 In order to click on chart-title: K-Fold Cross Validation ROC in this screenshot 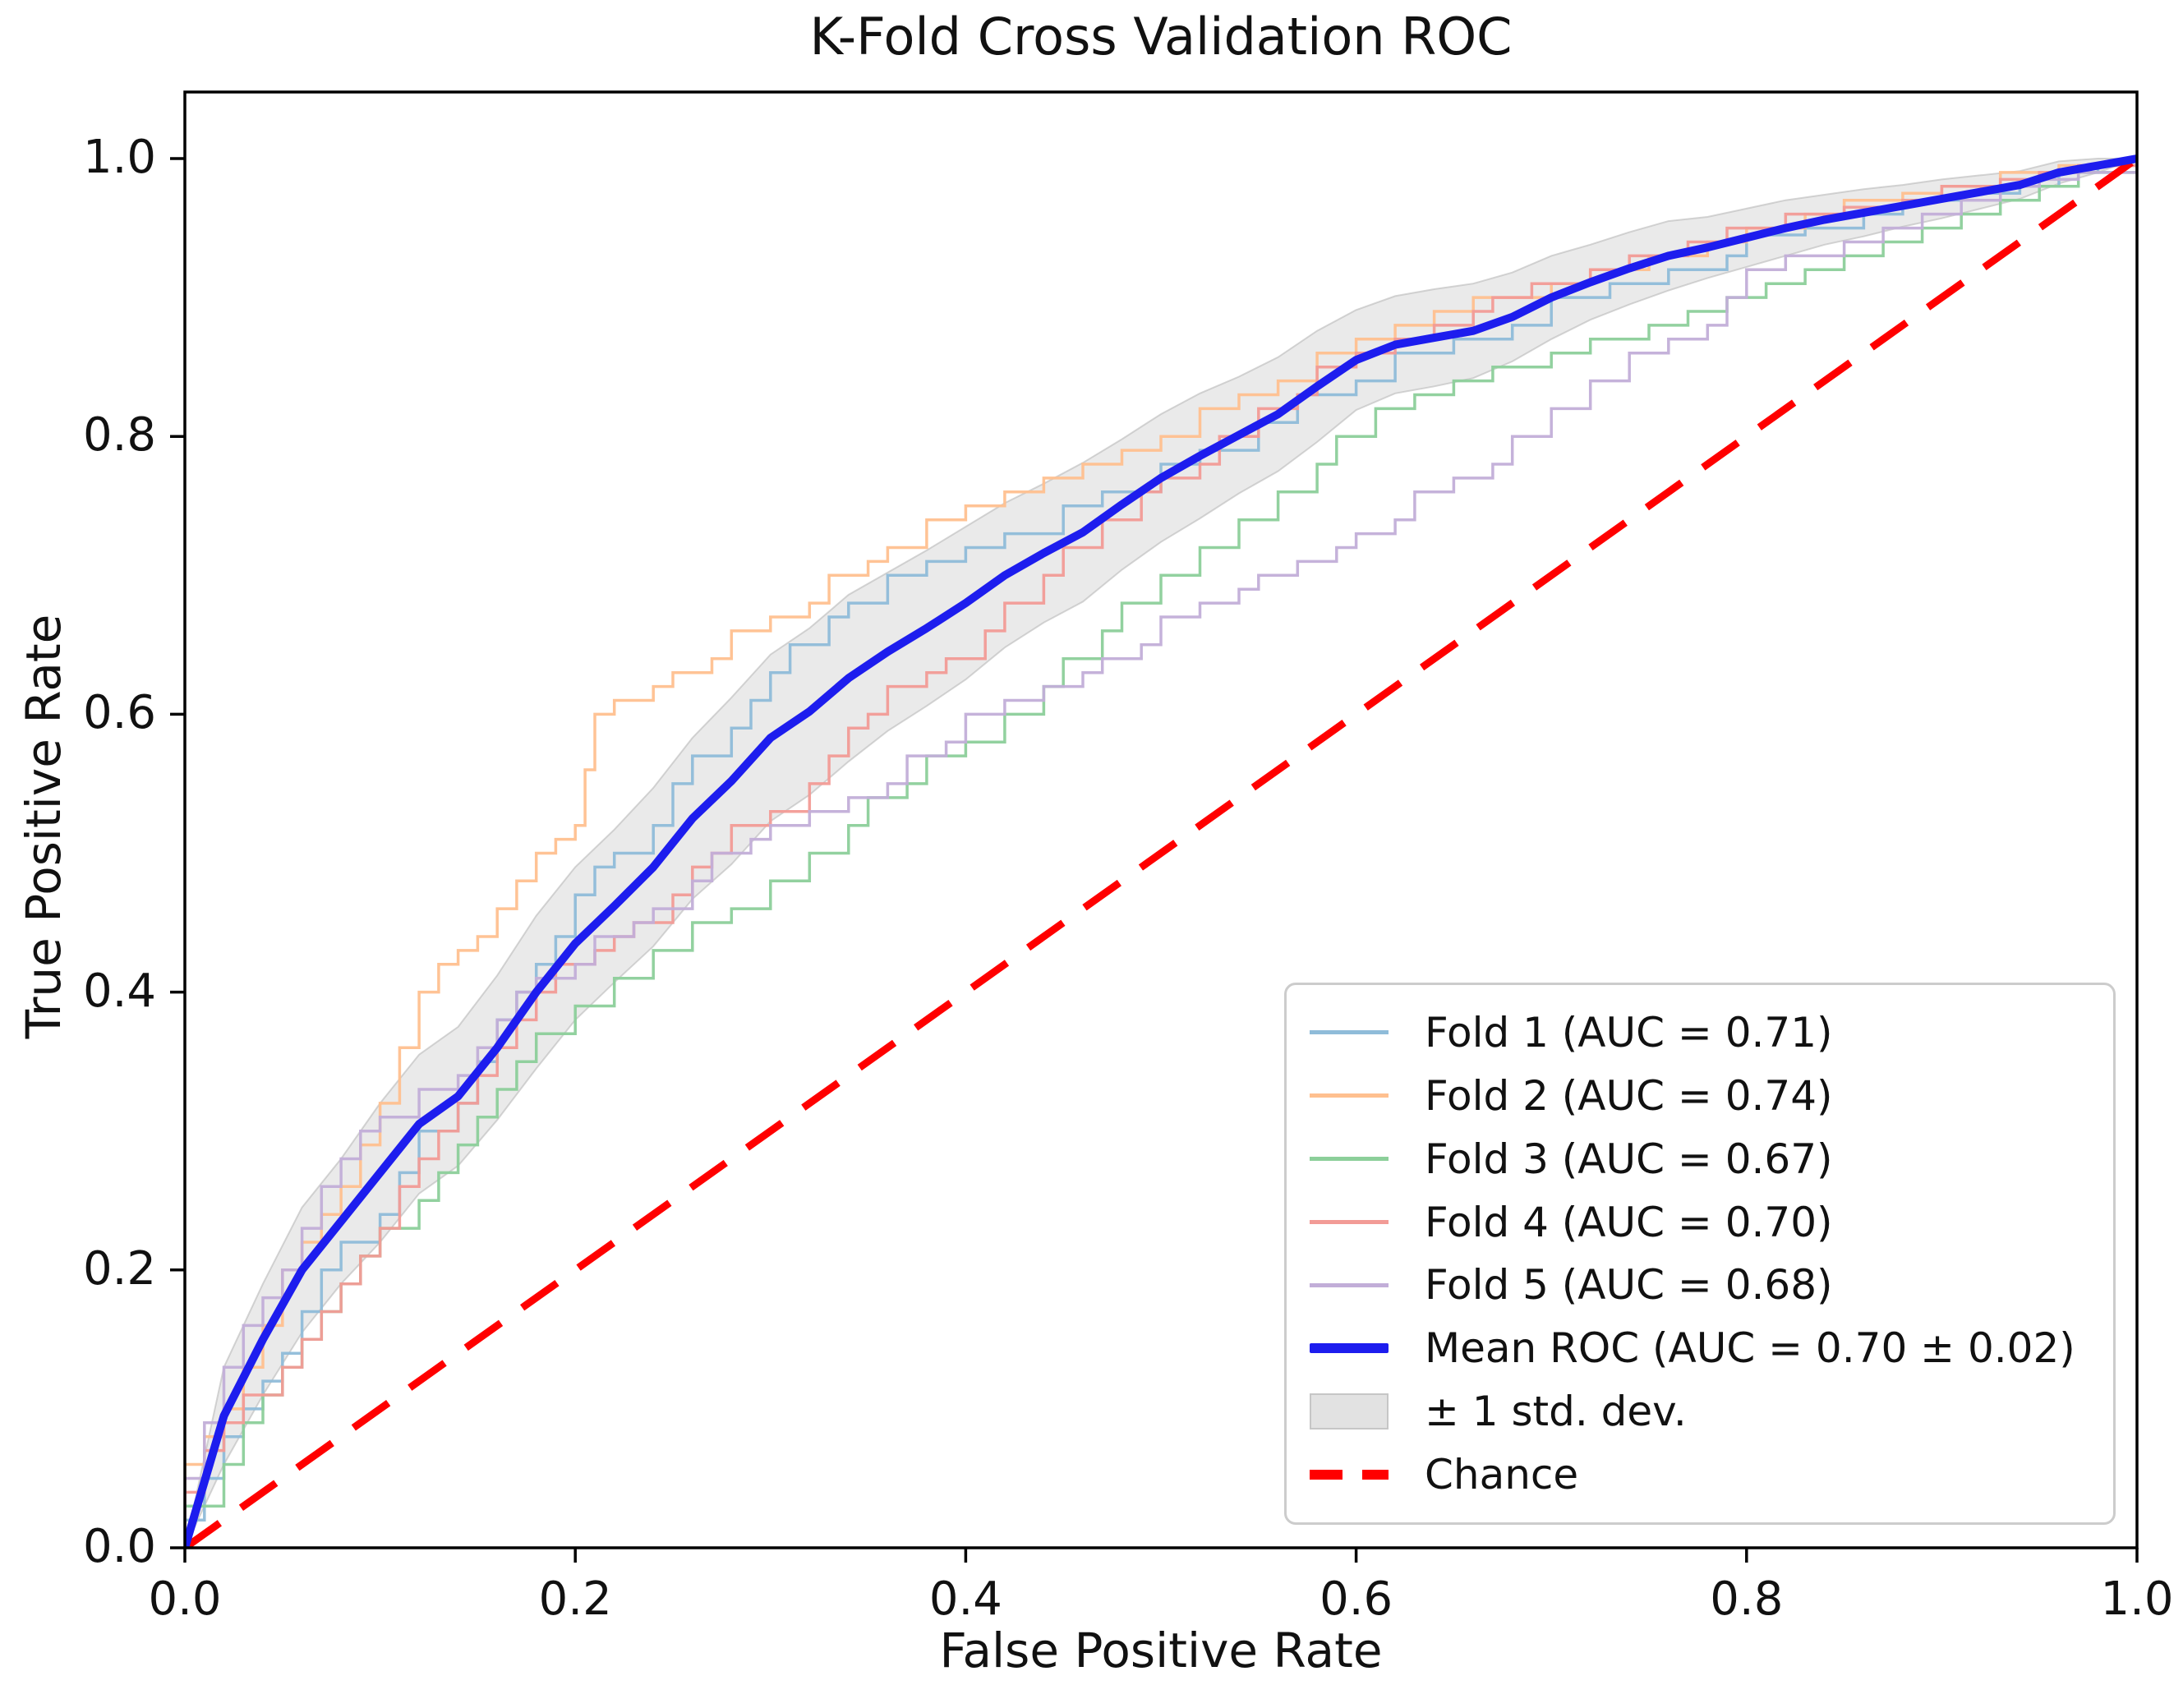, I will do `click(1161, 37)`.